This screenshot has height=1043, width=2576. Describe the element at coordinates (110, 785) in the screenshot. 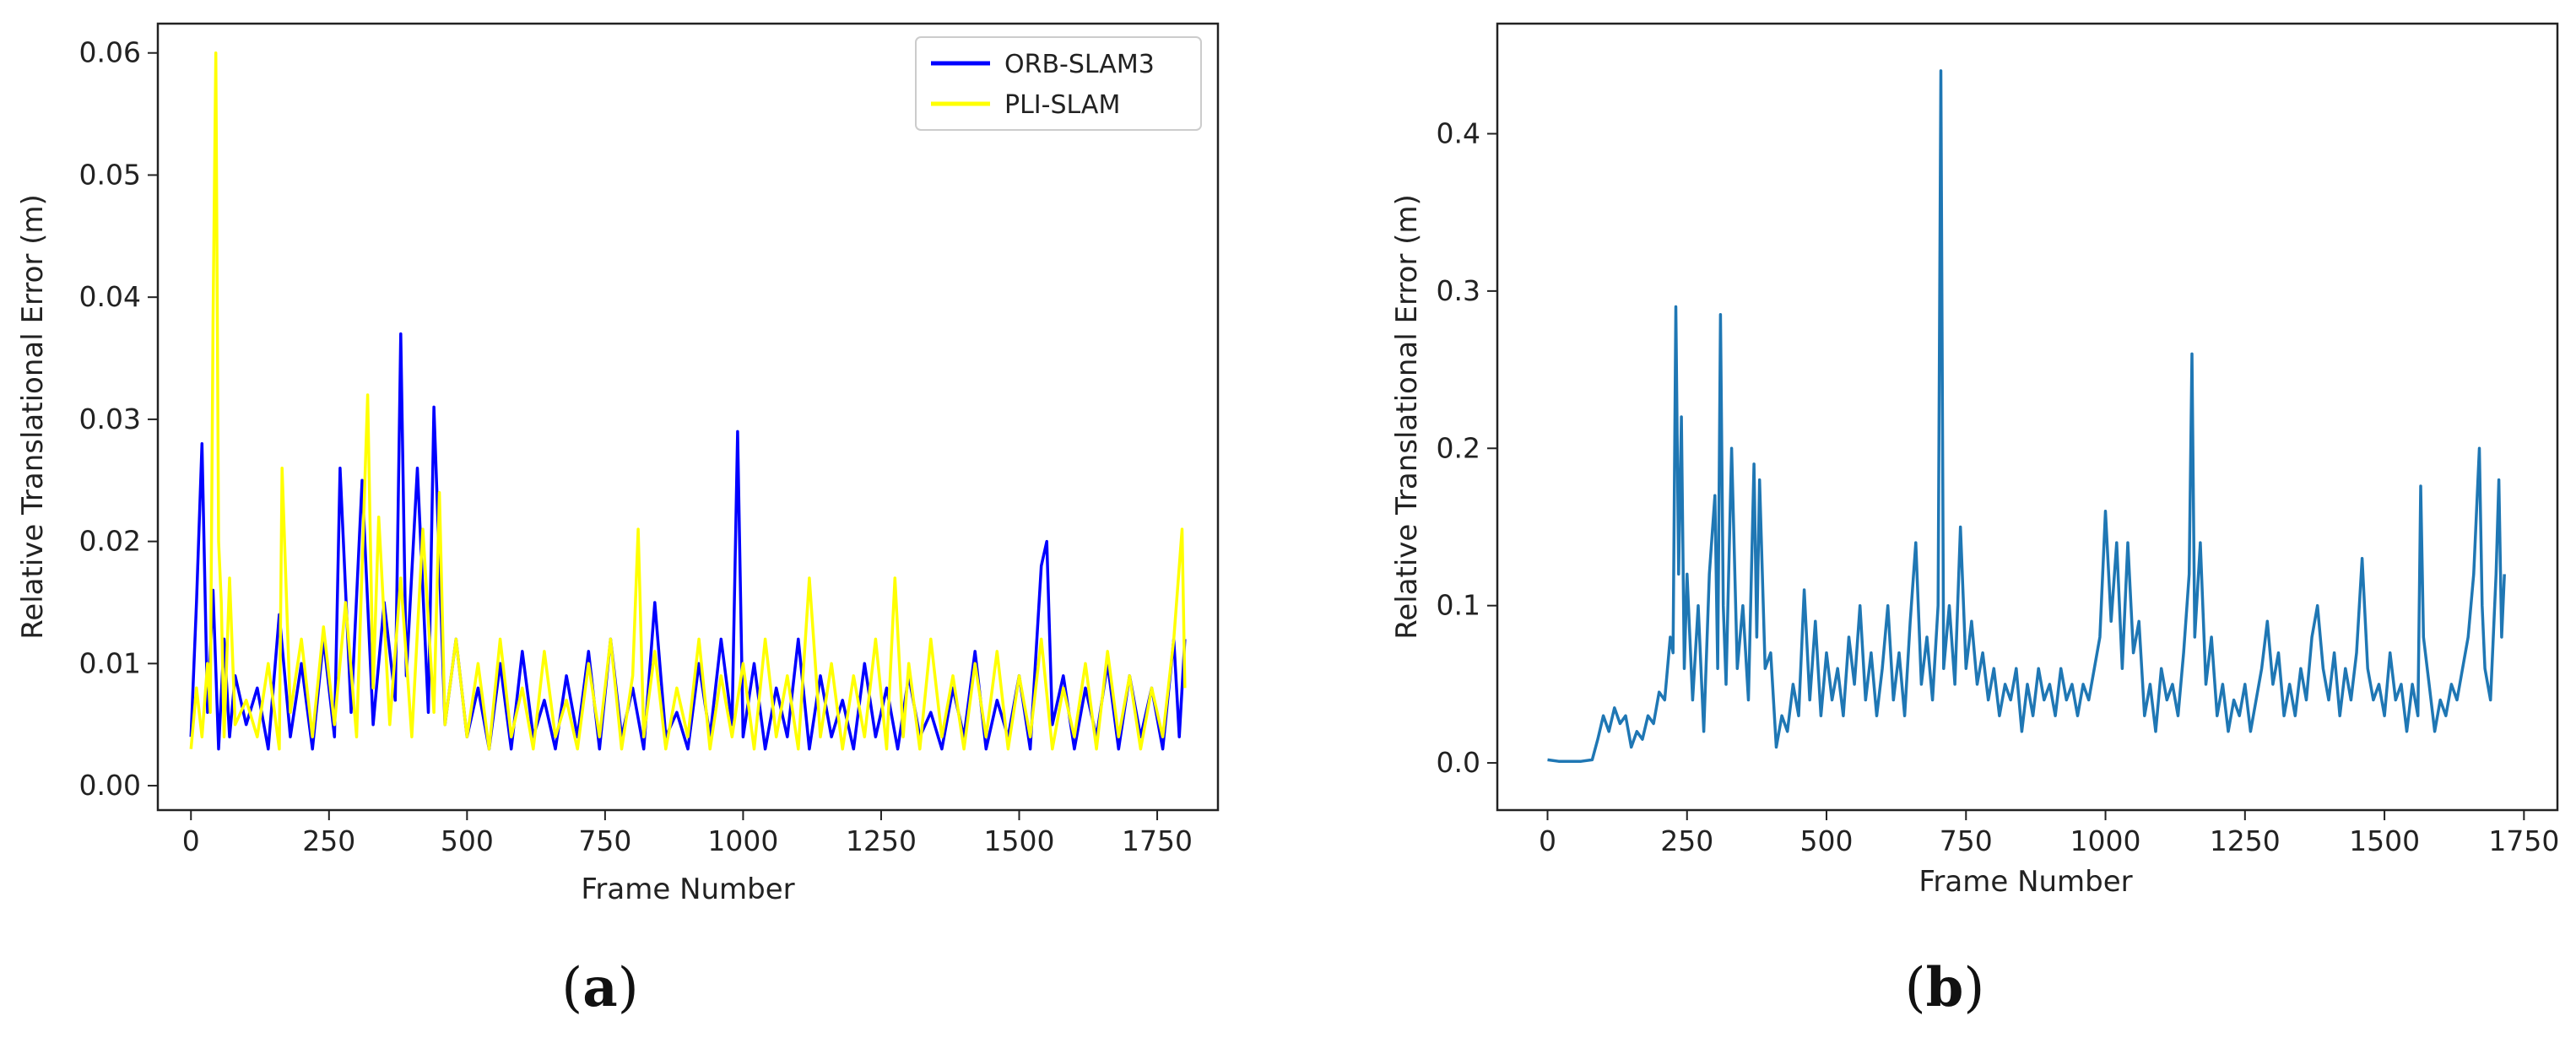

I see `y-tick-label: 0.00` at that location.